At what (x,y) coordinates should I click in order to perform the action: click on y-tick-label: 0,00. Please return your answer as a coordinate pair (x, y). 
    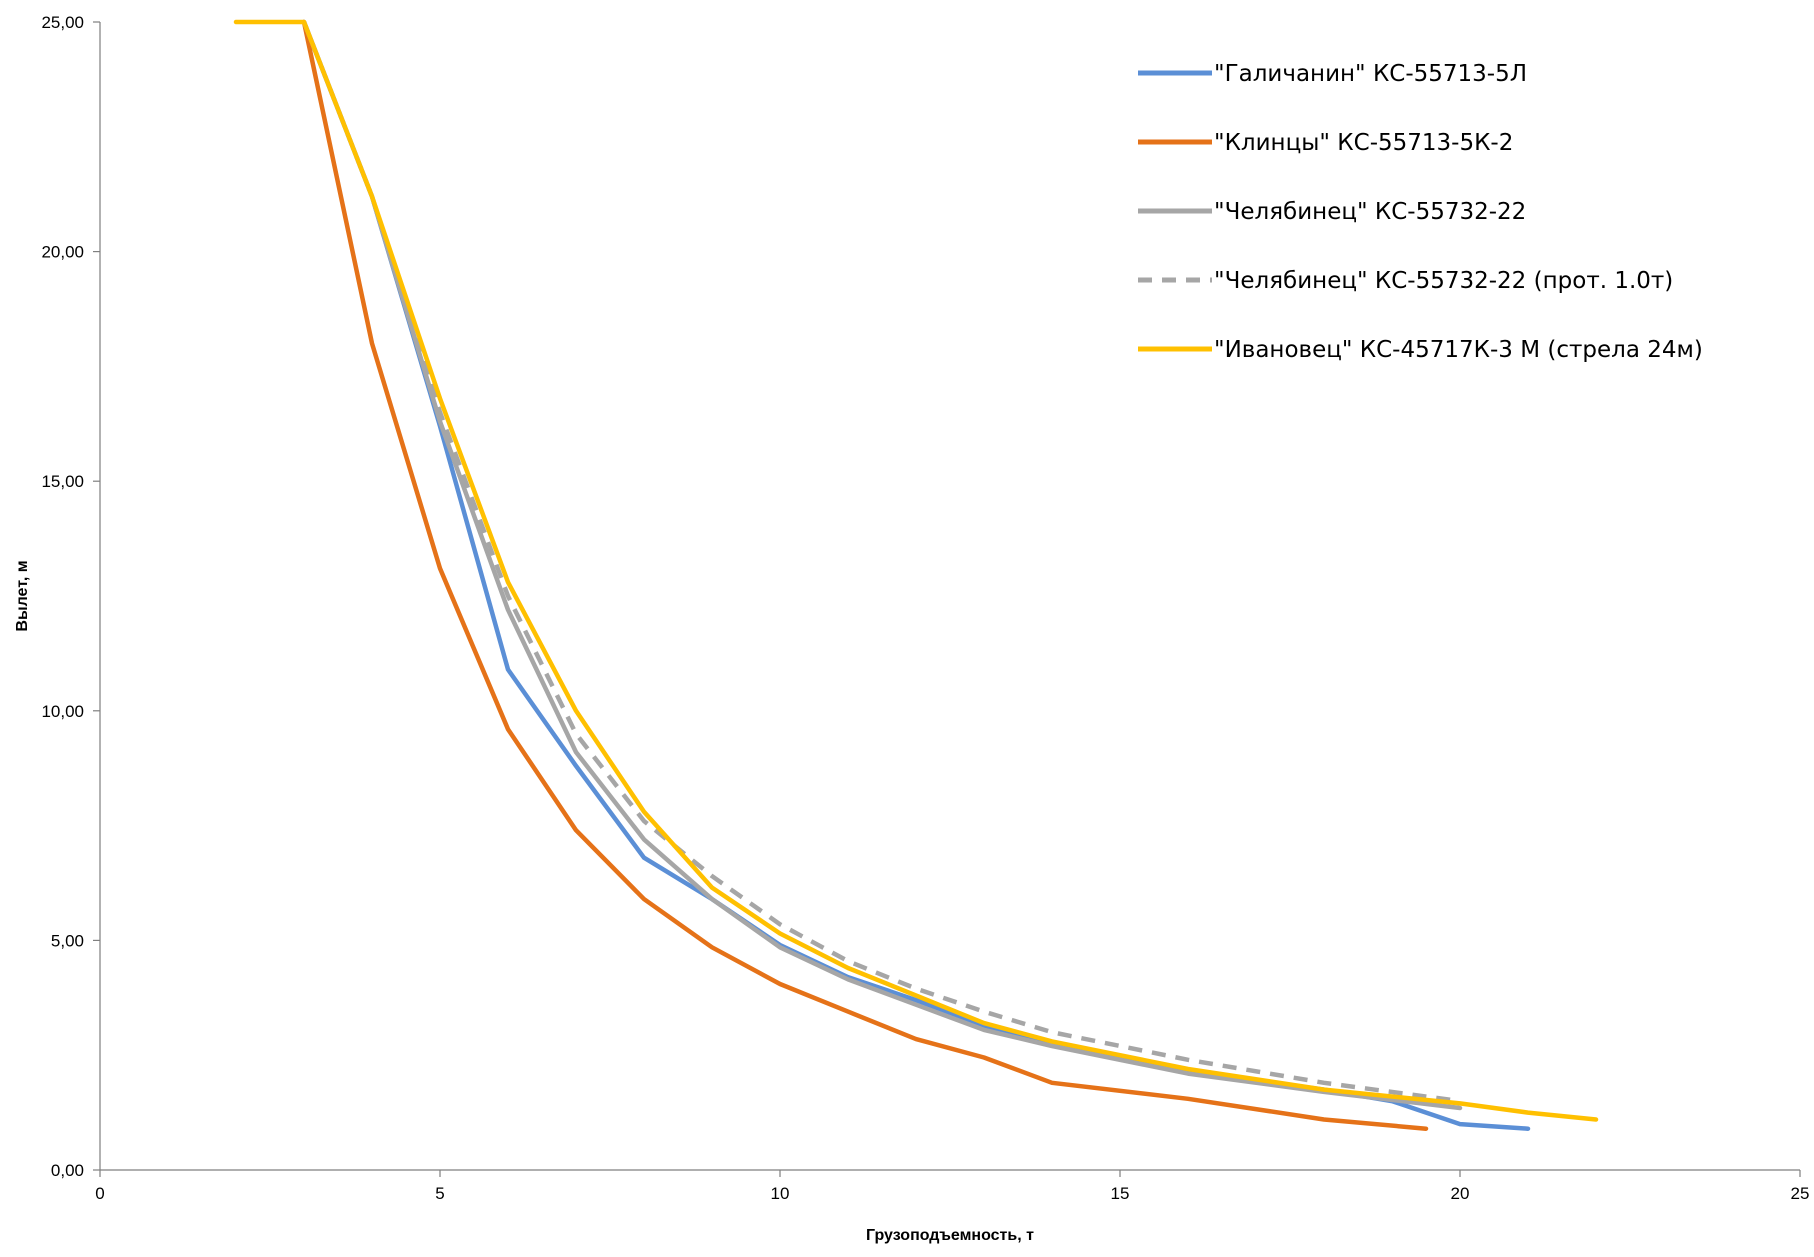
    Looking at the image, I should click on (67, 1170).